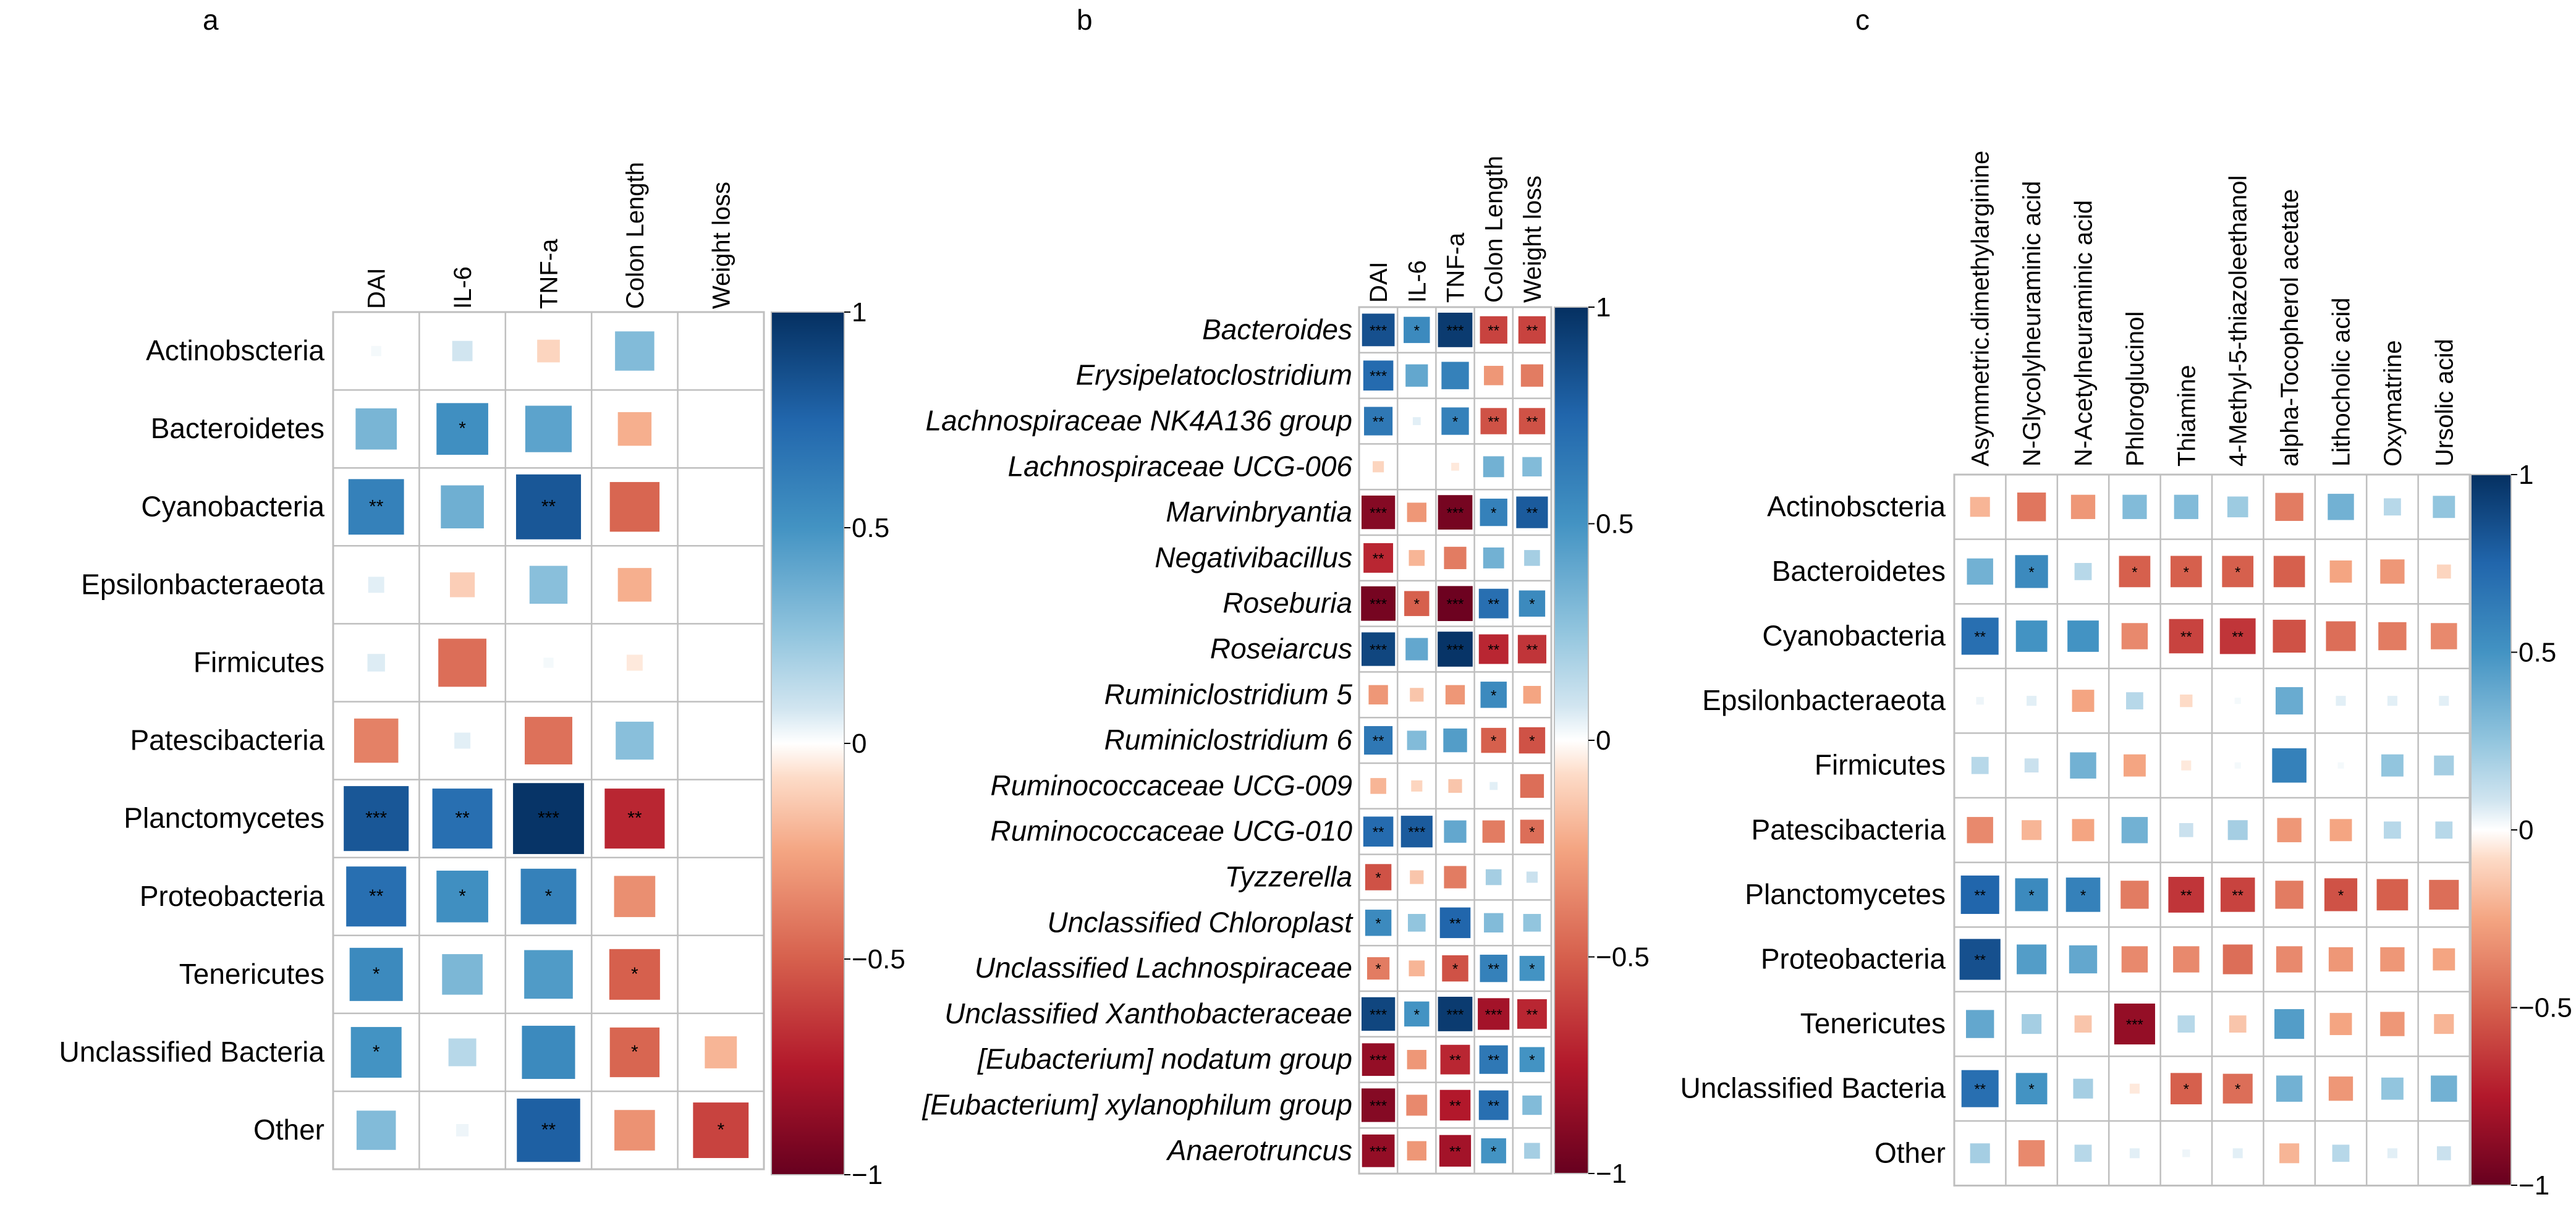  What do you see at coordinates (1139, 421) in the screenshot?
I see `row-label: Lachnospiraceae NK4A136 group` at bounding box center [1139, 421].